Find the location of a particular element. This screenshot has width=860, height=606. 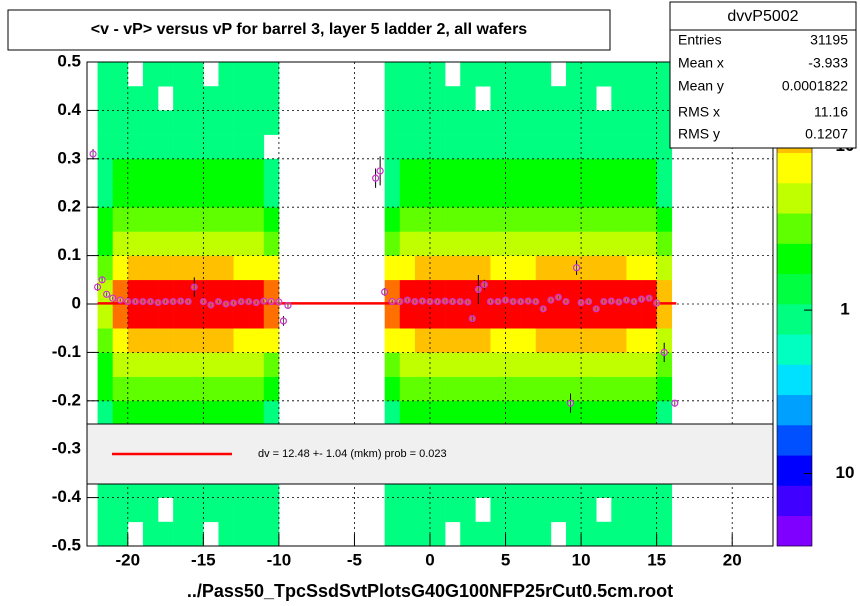

x-tick-label: -5 is located at coordinates (354, 559).